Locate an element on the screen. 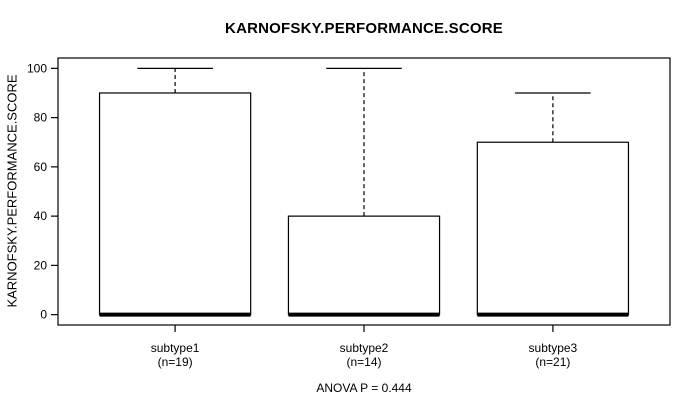 Image resolution: width=700 pixels, height=400 pixels. x-axis-group-label: subtype2 is located at coordinates (364, 348).